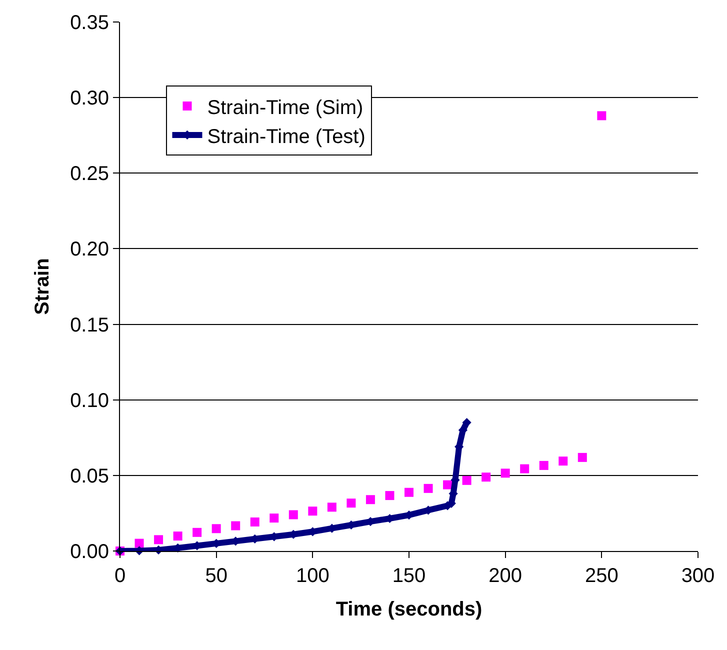 Image resolution: width=727 pixels, height=650 pixels. What do you see at coordinates (601, 576) in the screenshot?
I see `x-tick-label: 250` at bounding box center [601, 576].